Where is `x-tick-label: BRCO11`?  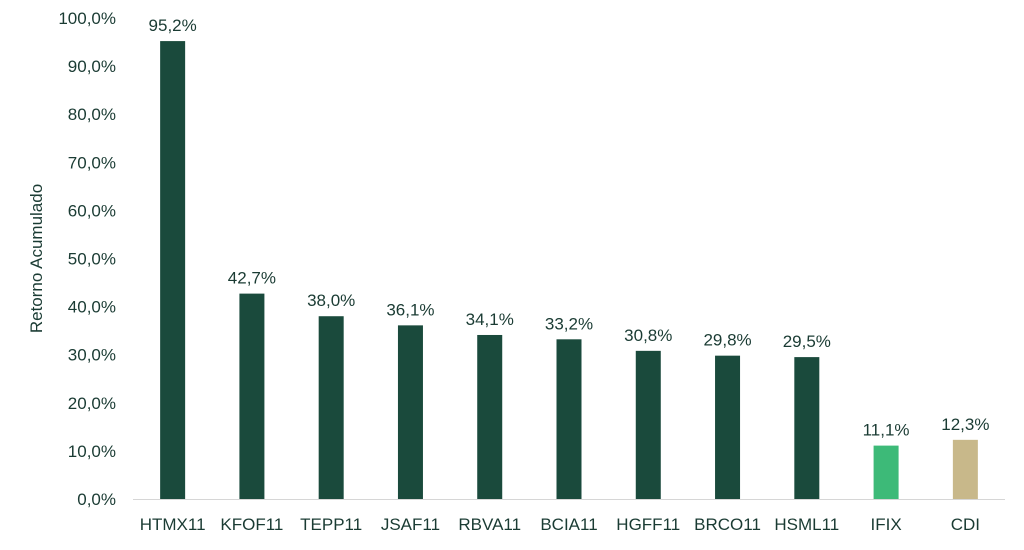
x-tick-label: BRCO11 is located at coordinates (727, 524).